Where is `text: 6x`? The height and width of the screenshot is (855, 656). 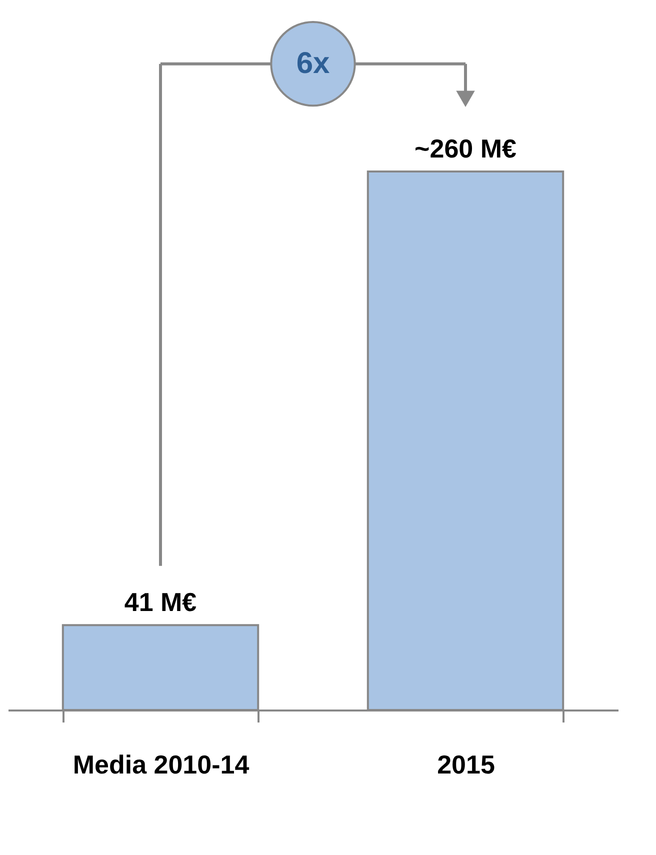
text: 6x is located at coordinates (313, 63).